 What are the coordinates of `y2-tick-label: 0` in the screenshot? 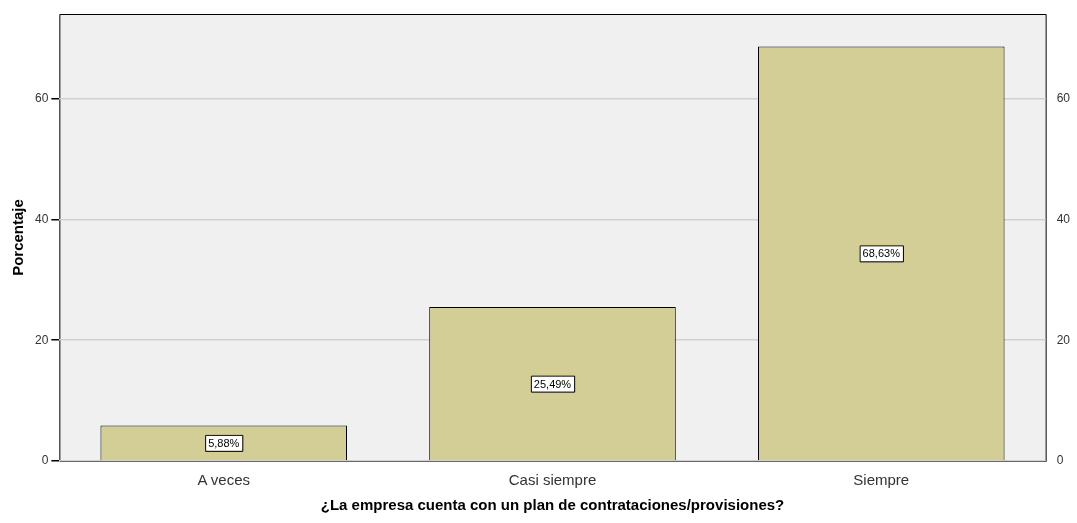 It's located at (1060, 460).